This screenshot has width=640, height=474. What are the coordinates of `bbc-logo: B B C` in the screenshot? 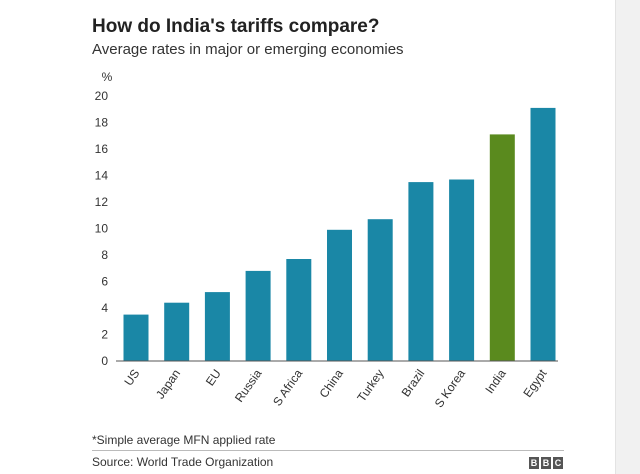 It's located at (546, 463).